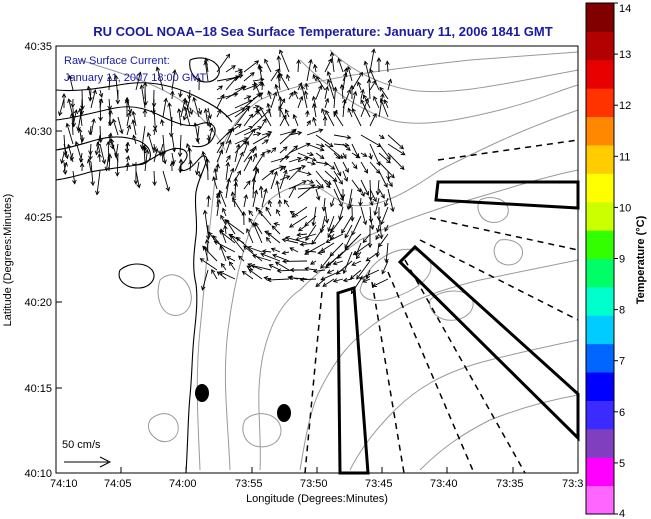 The height and width of the screenshot is (519, 651). I want to click on coastline-path, so click(103, 151).